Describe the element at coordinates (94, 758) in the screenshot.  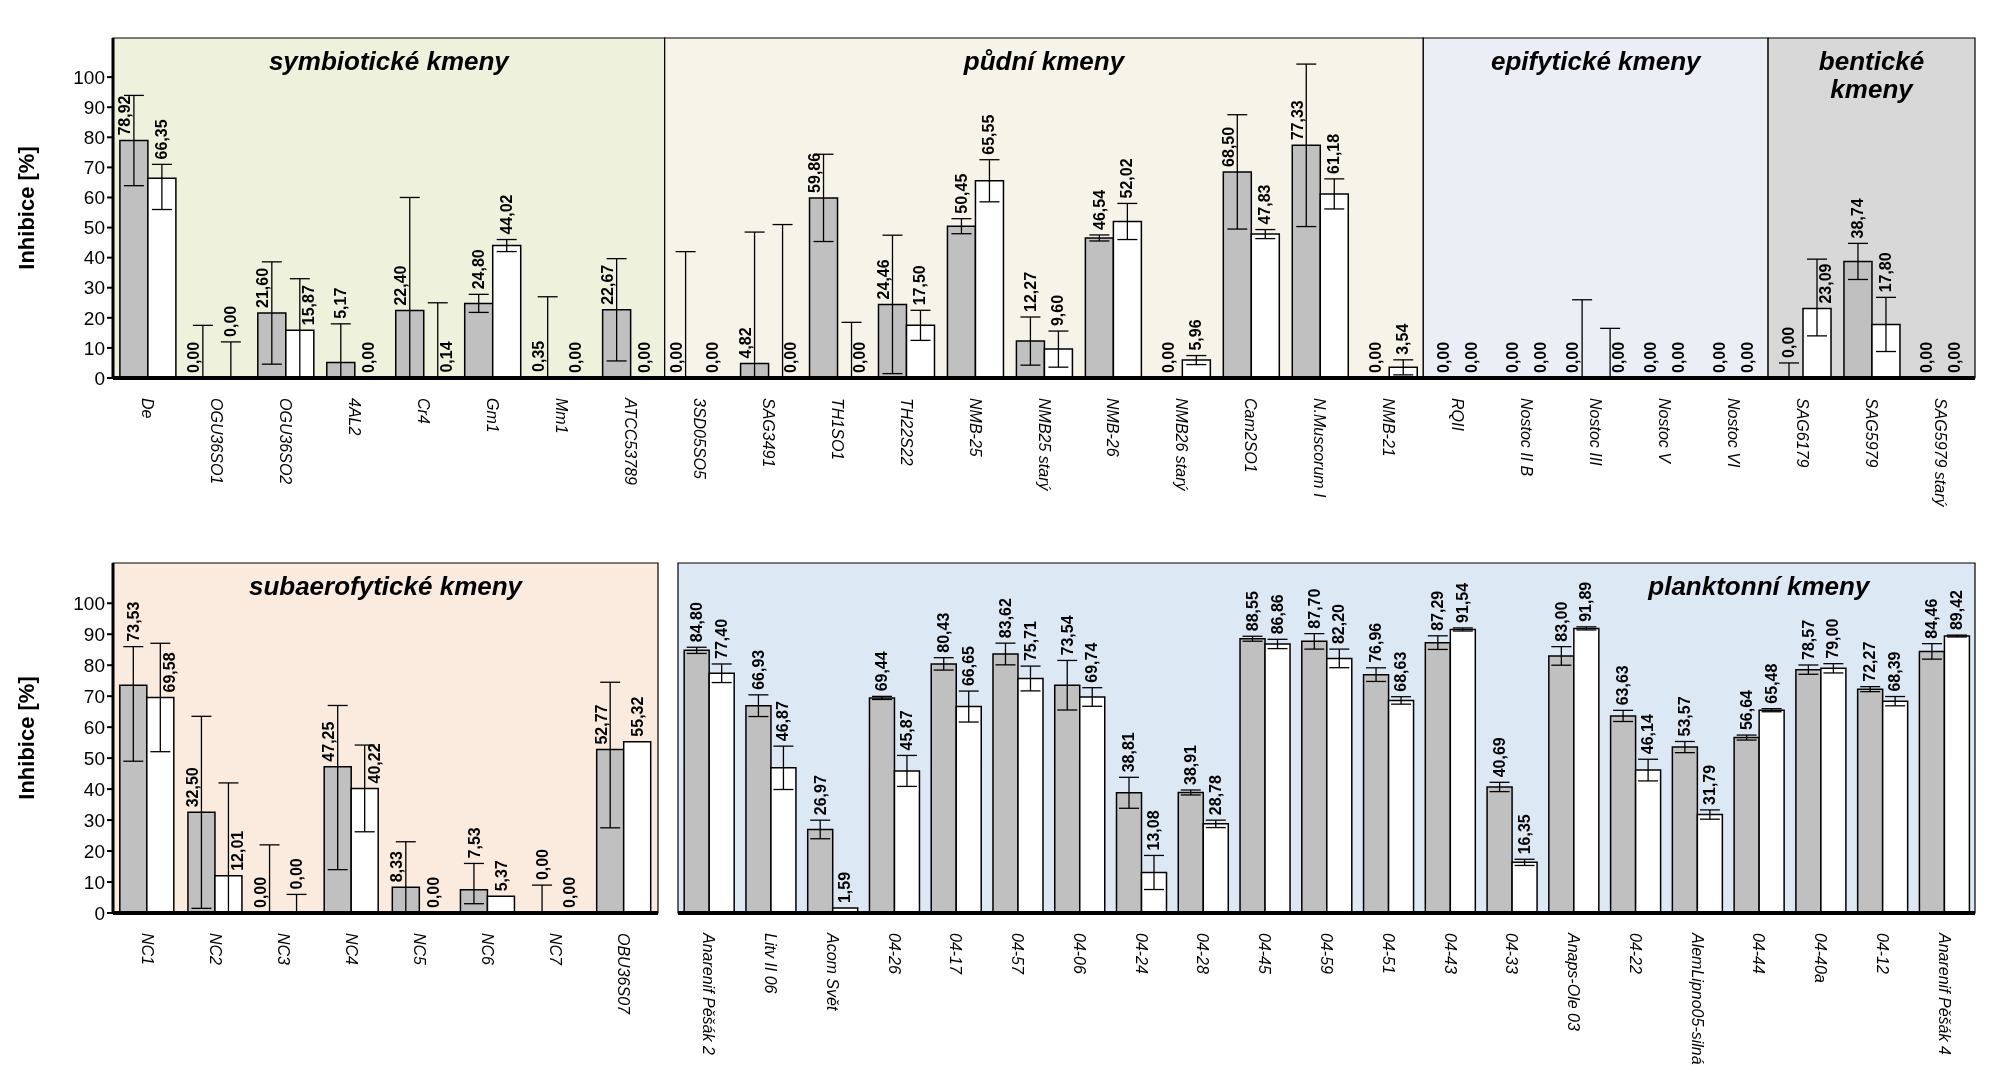
I see `y-tick-label: 50` at that location.